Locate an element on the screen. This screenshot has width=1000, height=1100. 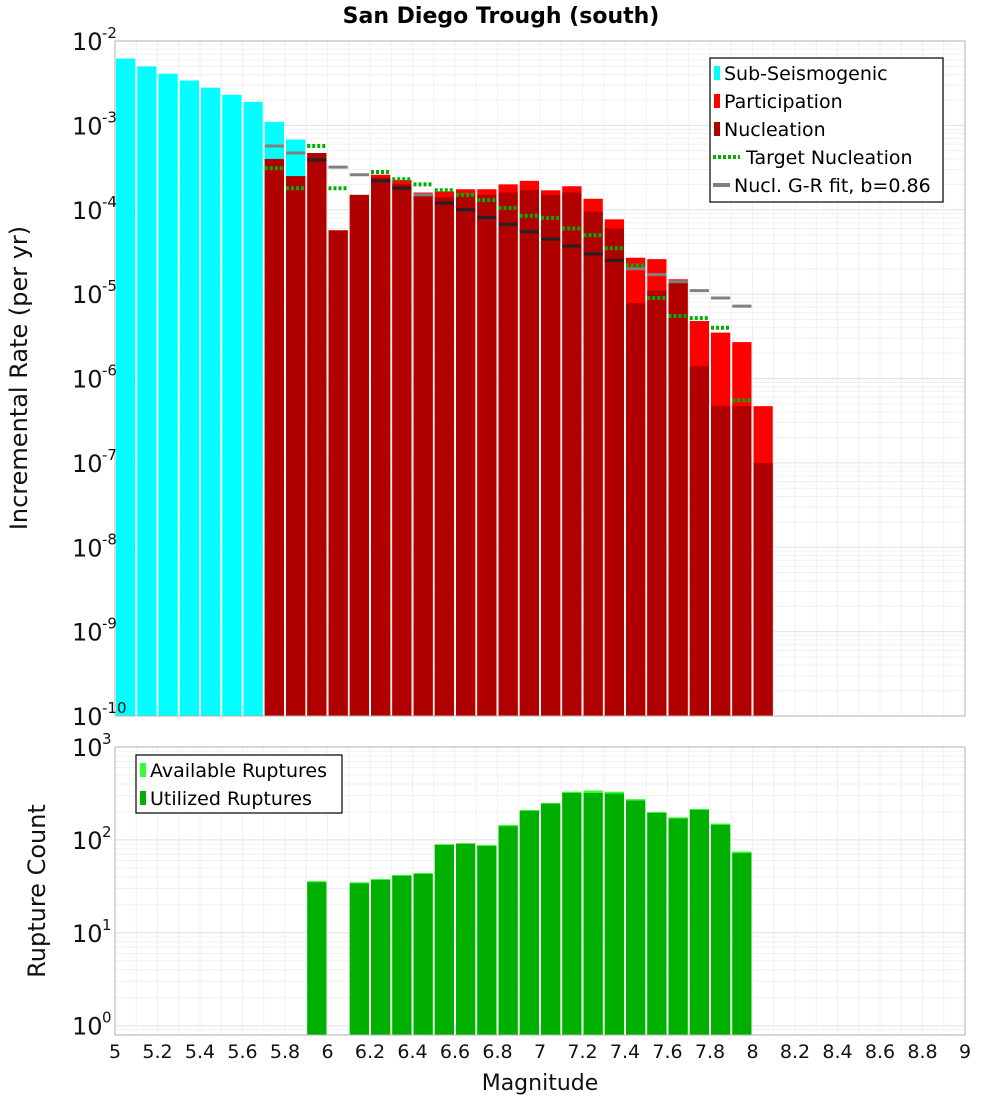
legend-utilized-swatch is located at coordinates (143, 798).